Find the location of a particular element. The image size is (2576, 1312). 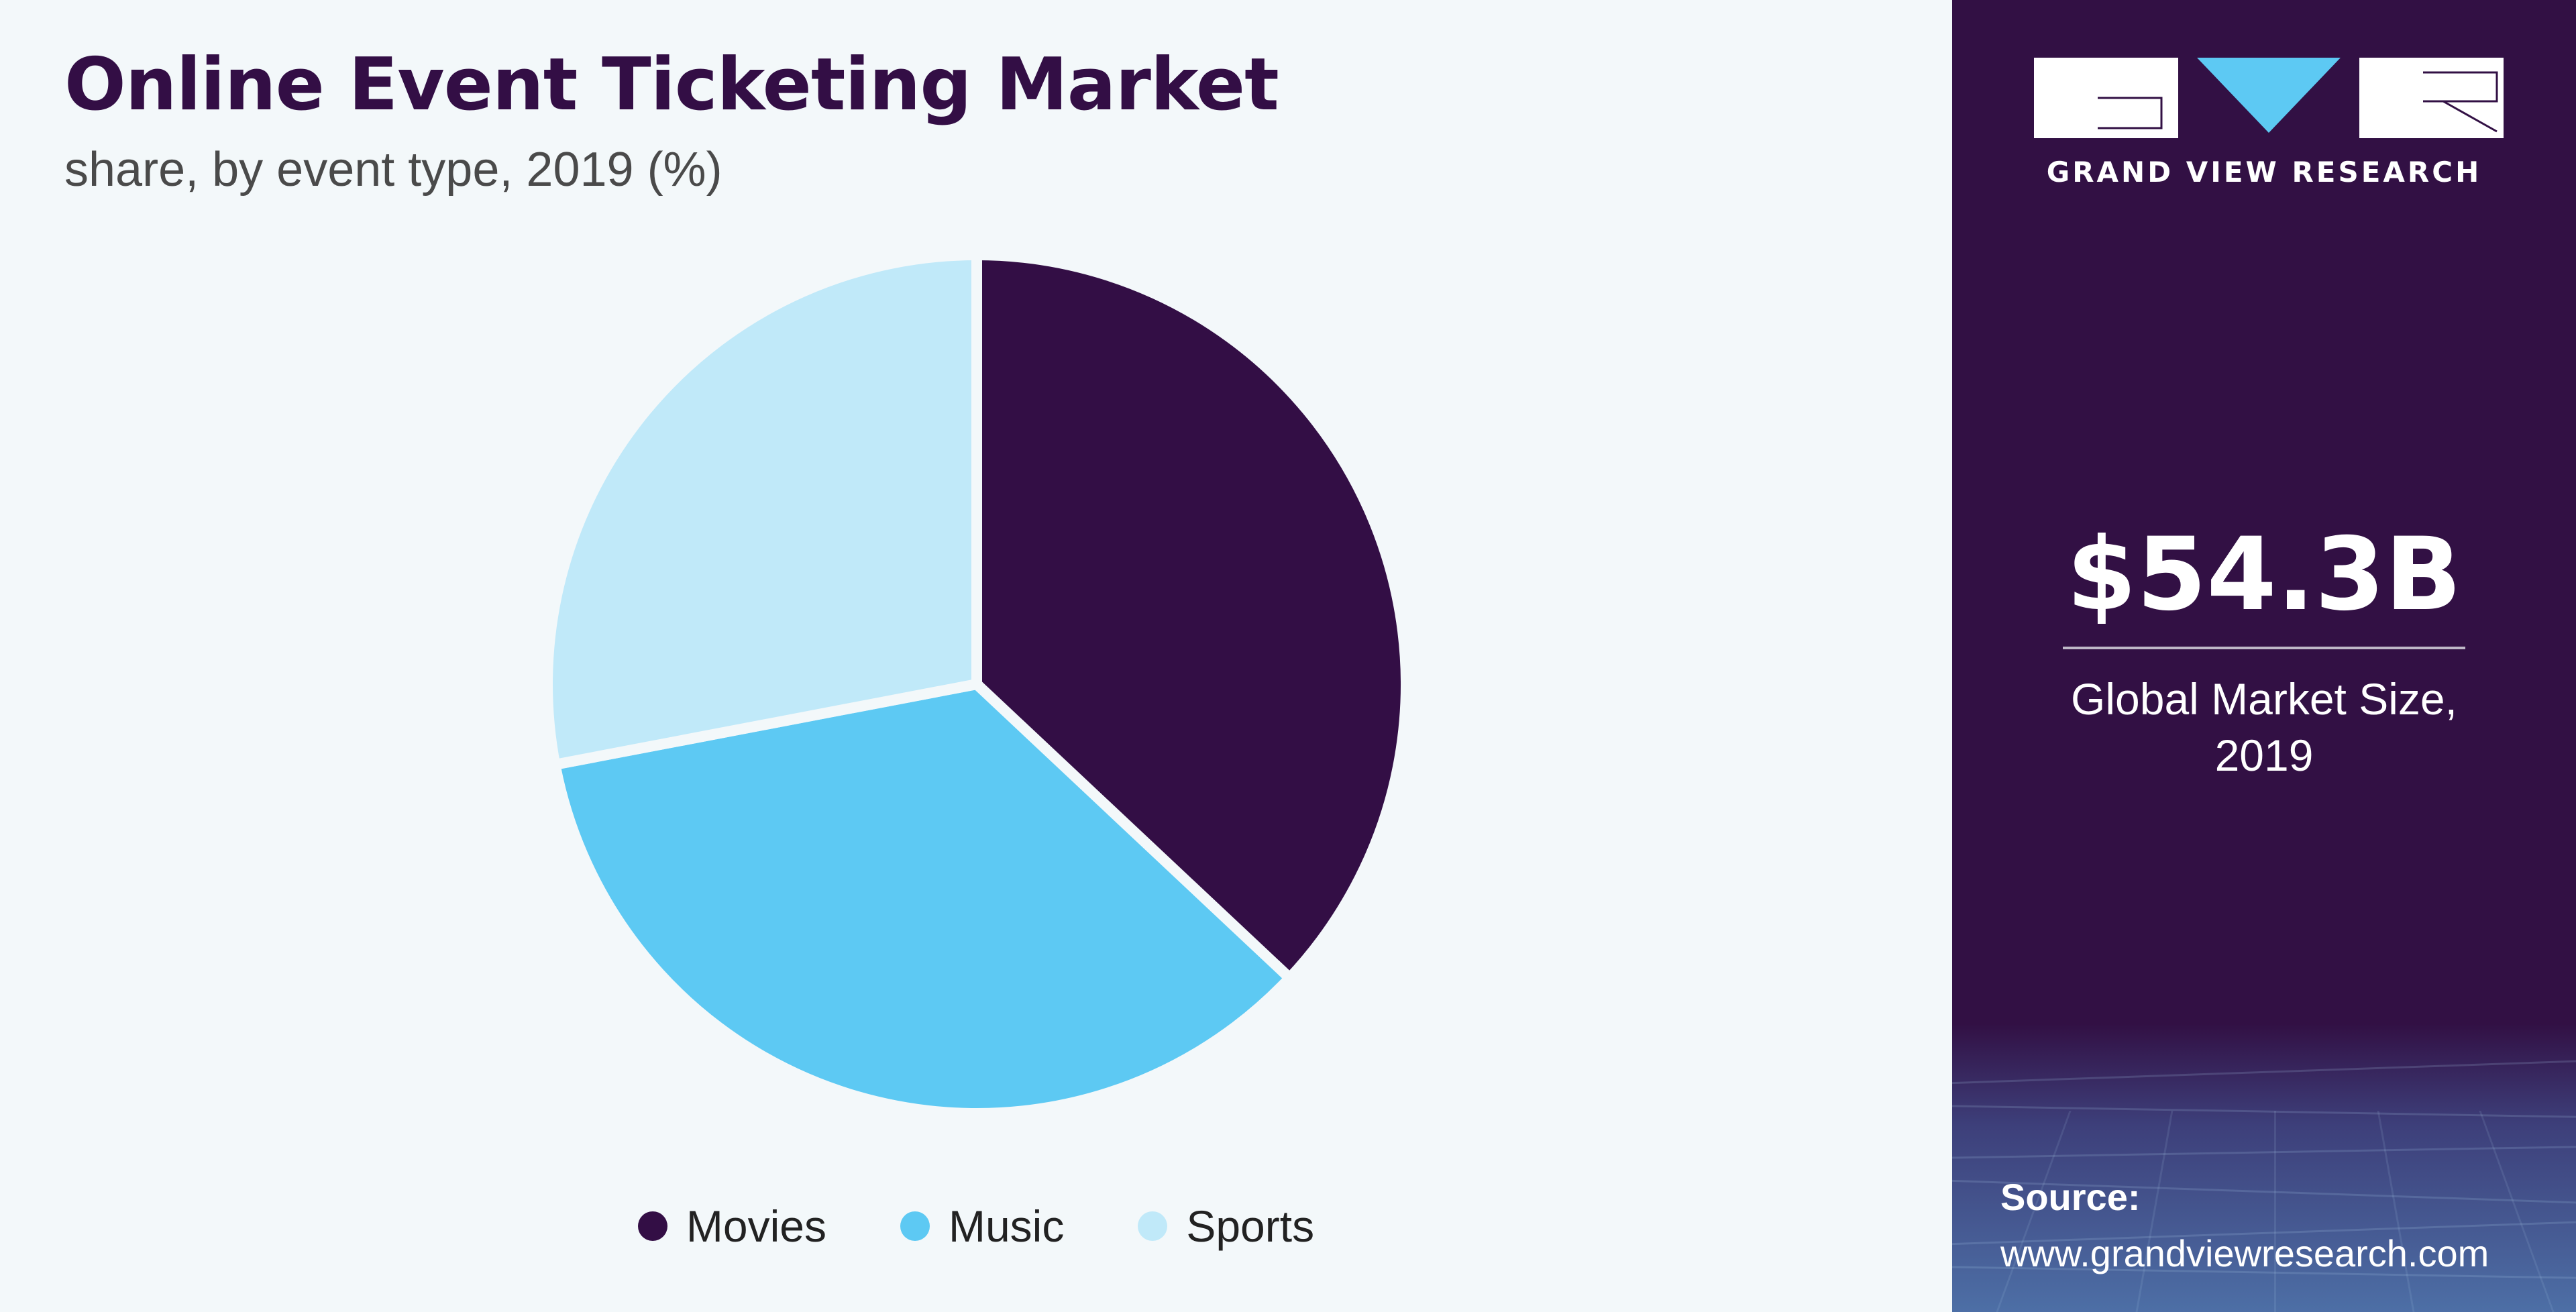

legend-label-movies: Movies is located at coordinates (756, 1226).